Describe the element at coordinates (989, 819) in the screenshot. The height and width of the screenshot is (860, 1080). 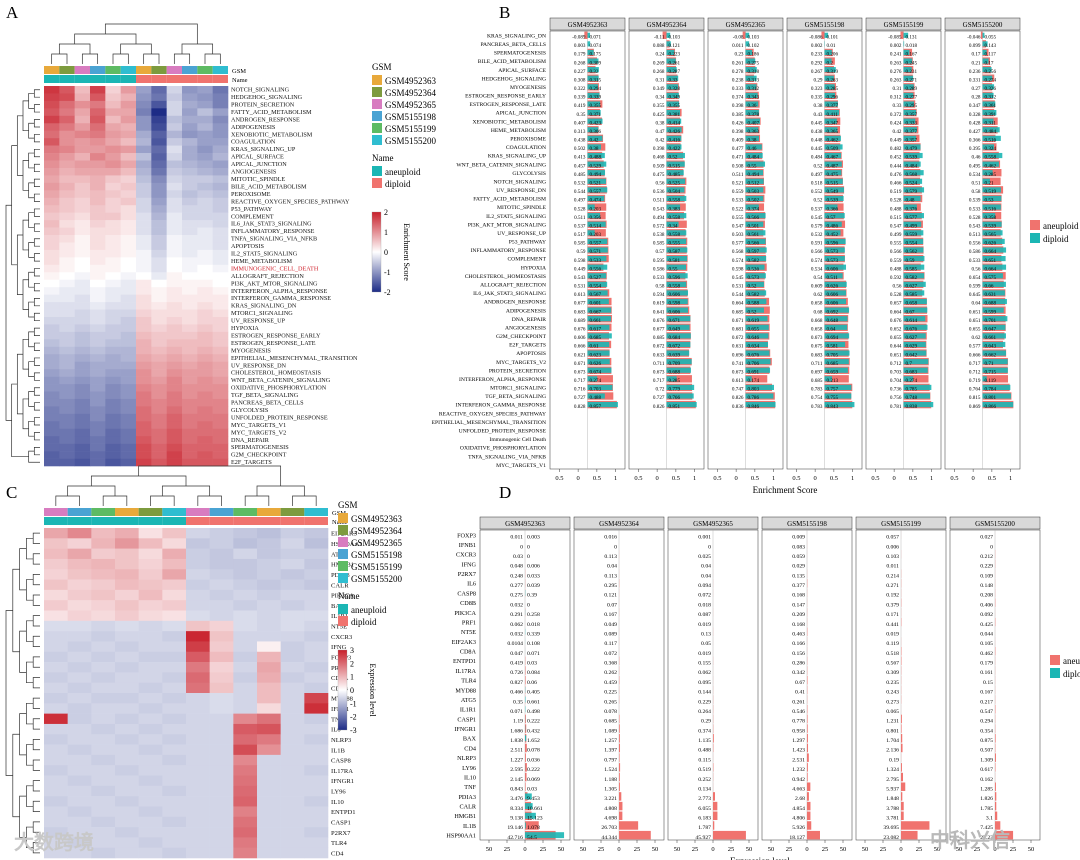
I see `bar-value-label: 3.1` at that location.